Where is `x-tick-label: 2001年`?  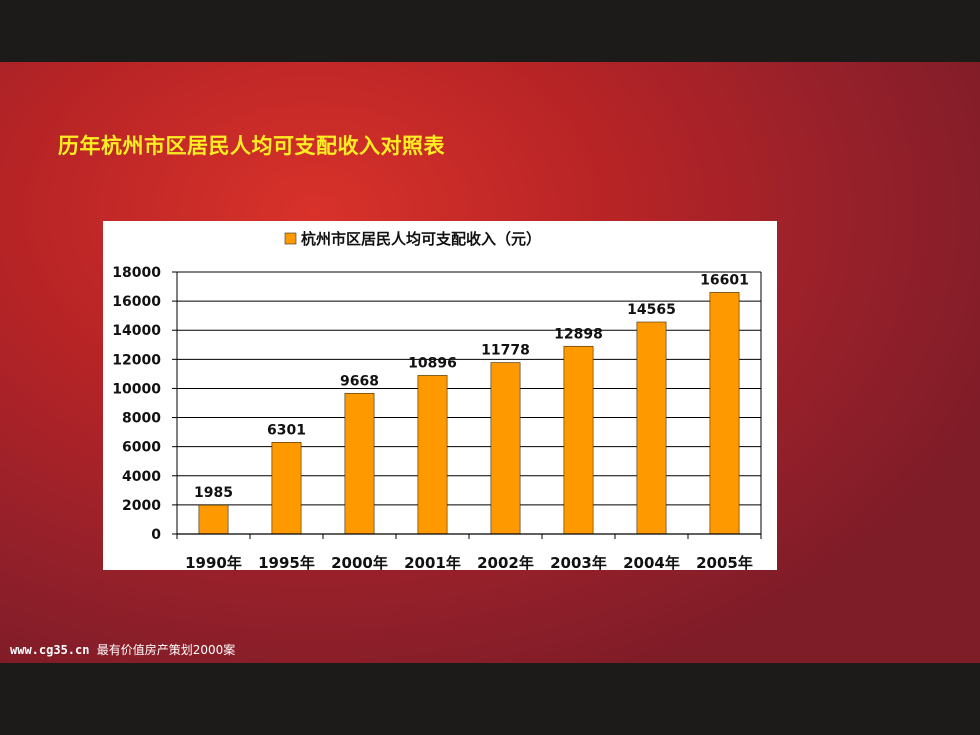 x-tick-label: 2001年 is located at coordinates (432, 562).